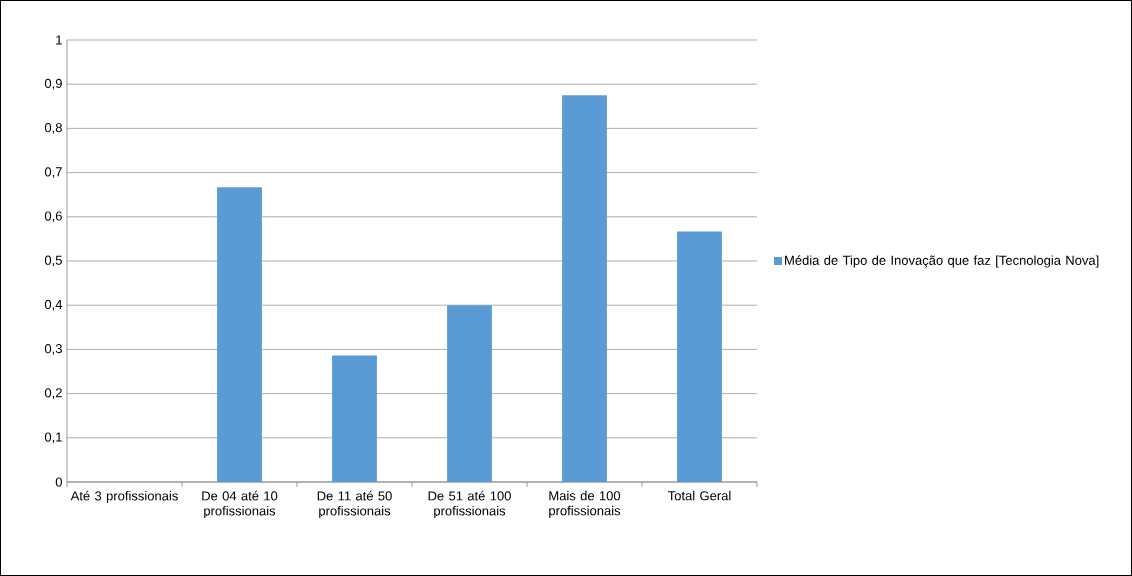 This screenshot has width=1132, height=576. I want to click on y-tick-label: 0,9, so click(53, 84).